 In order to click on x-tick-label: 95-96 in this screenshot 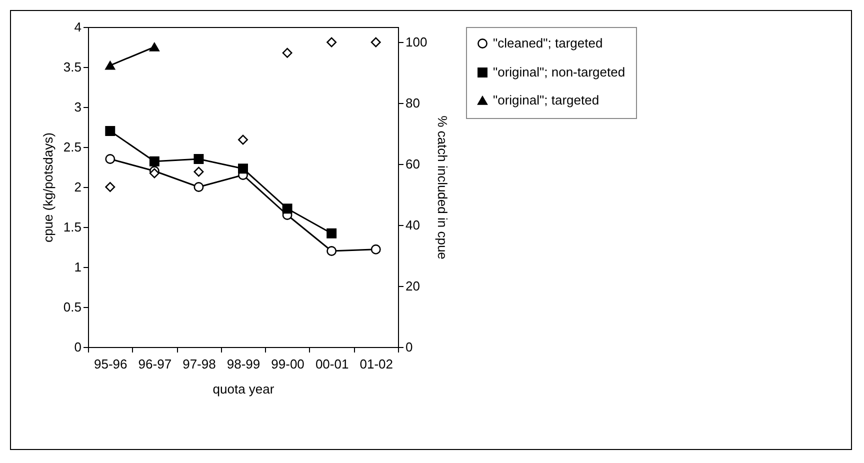, I will do `click(111, 364)`.